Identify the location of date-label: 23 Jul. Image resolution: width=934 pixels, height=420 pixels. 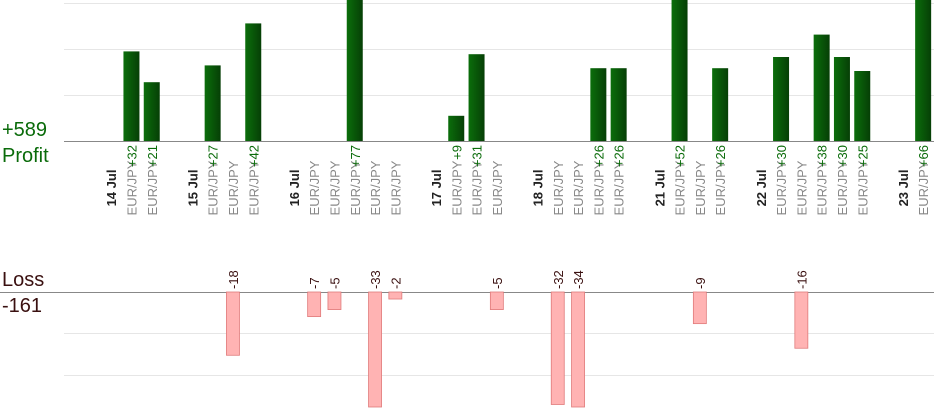
(903, 188).